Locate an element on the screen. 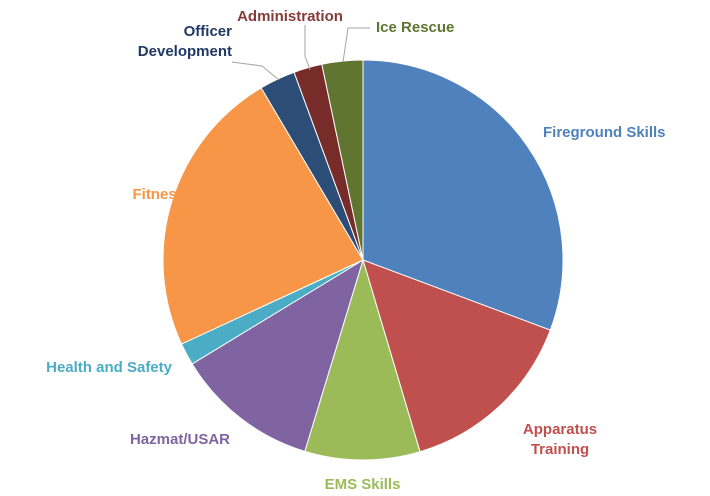 This screenshot has height=496, width=710. slice-label: Fitness is located at coordinates (158, 194).